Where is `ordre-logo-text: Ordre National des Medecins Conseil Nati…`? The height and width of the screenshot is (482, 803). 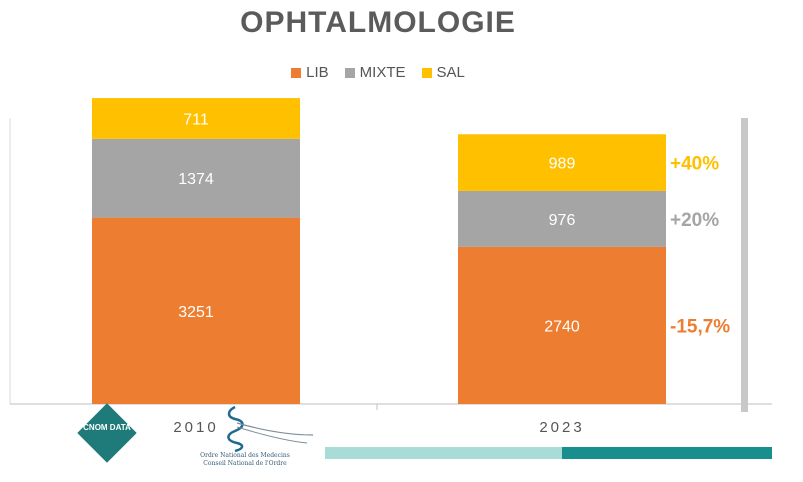 ordre-logo-text: Ordre National des Medecins Conseil Nati… is located at coordinates (245, 460).